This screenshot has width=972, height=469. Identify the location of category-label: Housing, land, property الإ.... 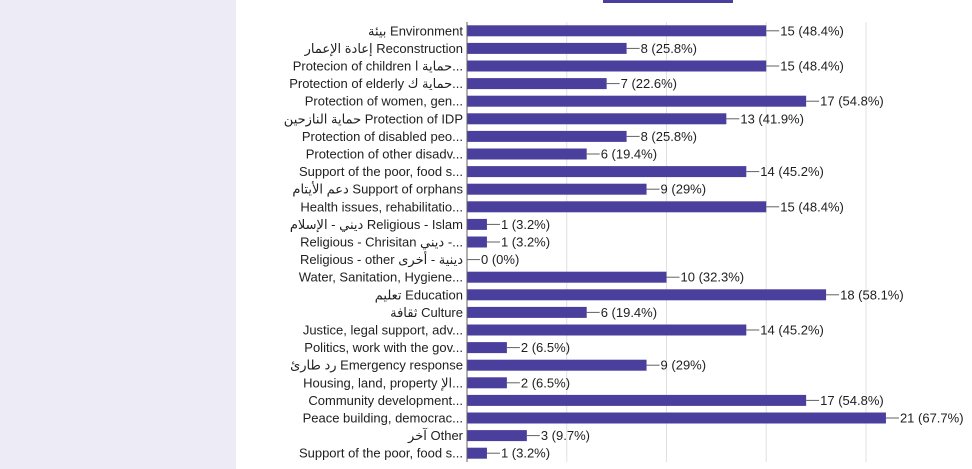
(383, 382).